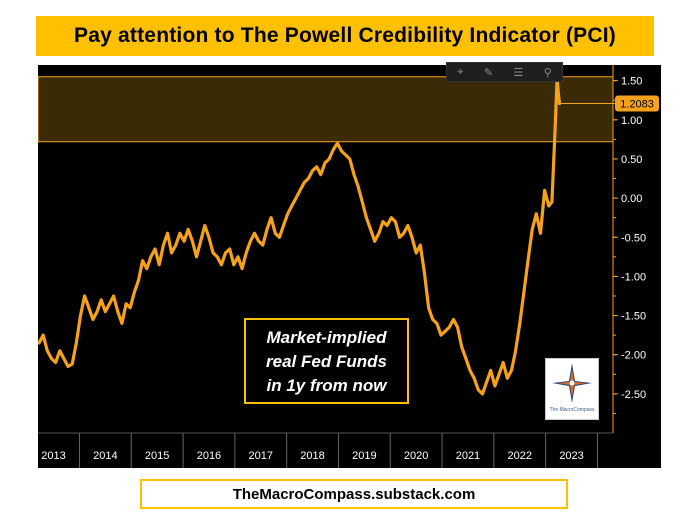 The height and width of the screenshot is (529, 693). Describe the element at coordinates (157, 456) in the screenshot. I see `x-tick-label: 2015` at that location.